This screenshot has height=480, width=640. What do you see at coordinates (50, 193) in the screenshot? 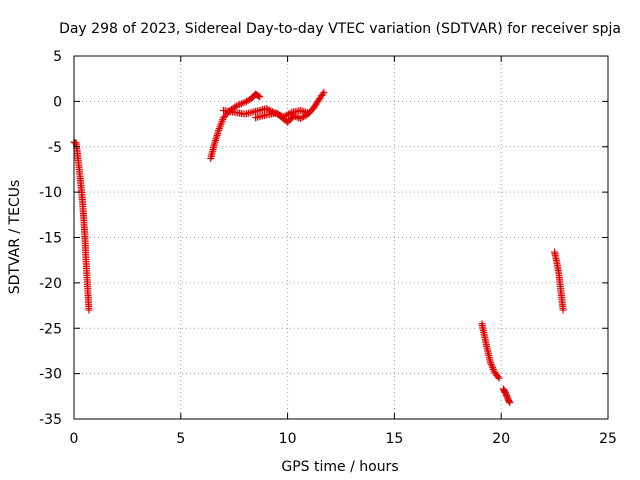
I see `y-tick-label: -10` at bounding box center [50, 193].